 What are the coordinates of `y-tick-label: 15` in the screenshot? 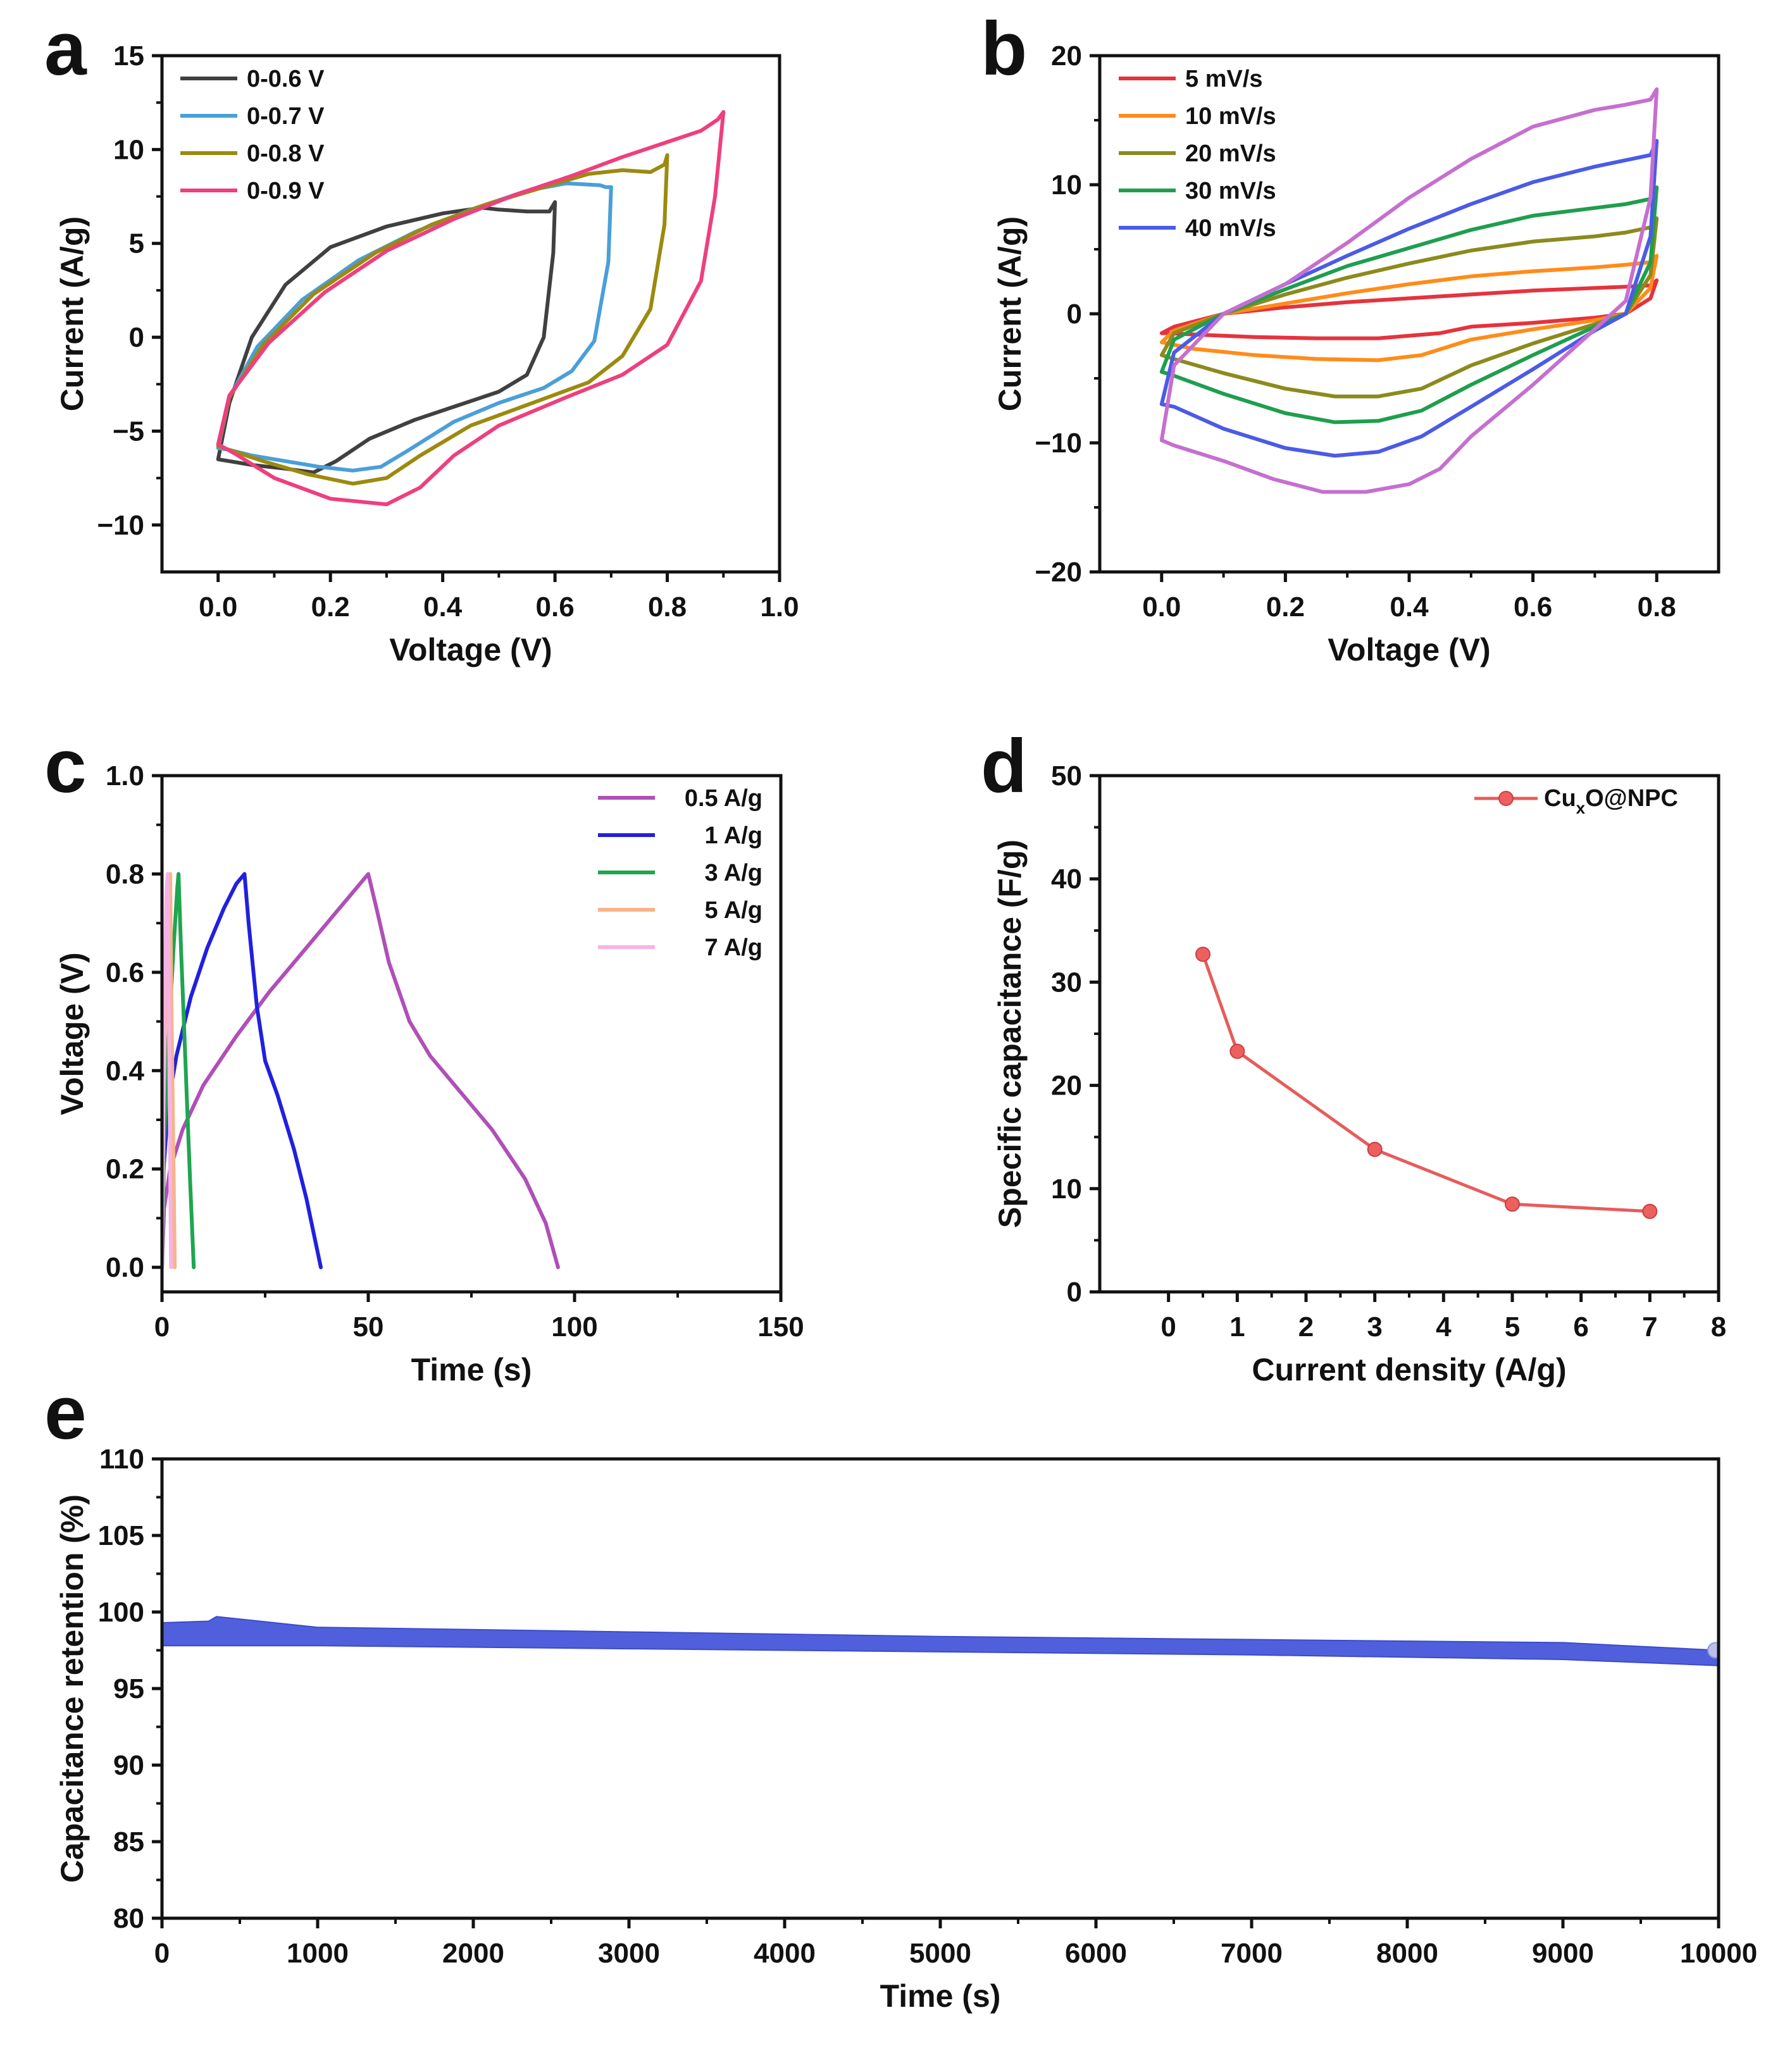 It's located at (128, 56).